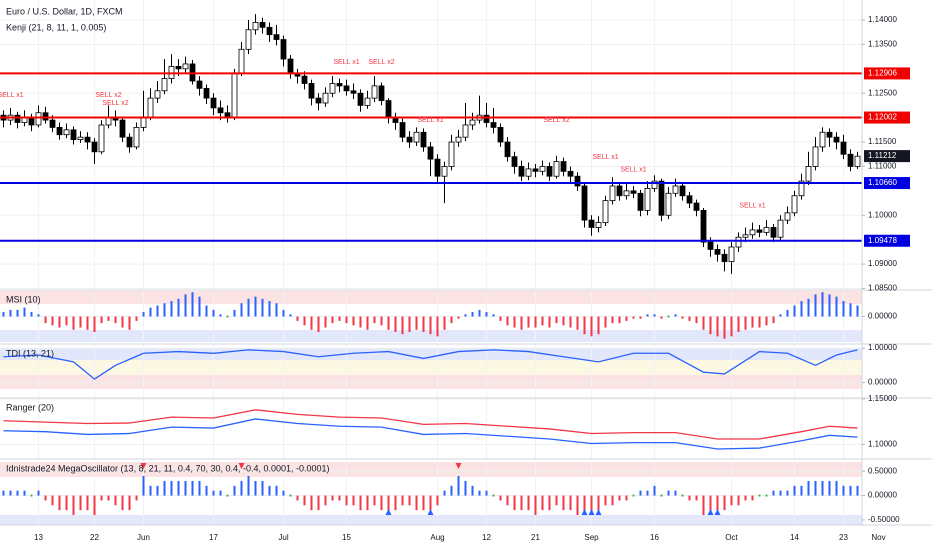 Image resolution: width=932 pixels, height=550 pixels. I want to click on y-tick-label: 1.10000, so click(882, 444).